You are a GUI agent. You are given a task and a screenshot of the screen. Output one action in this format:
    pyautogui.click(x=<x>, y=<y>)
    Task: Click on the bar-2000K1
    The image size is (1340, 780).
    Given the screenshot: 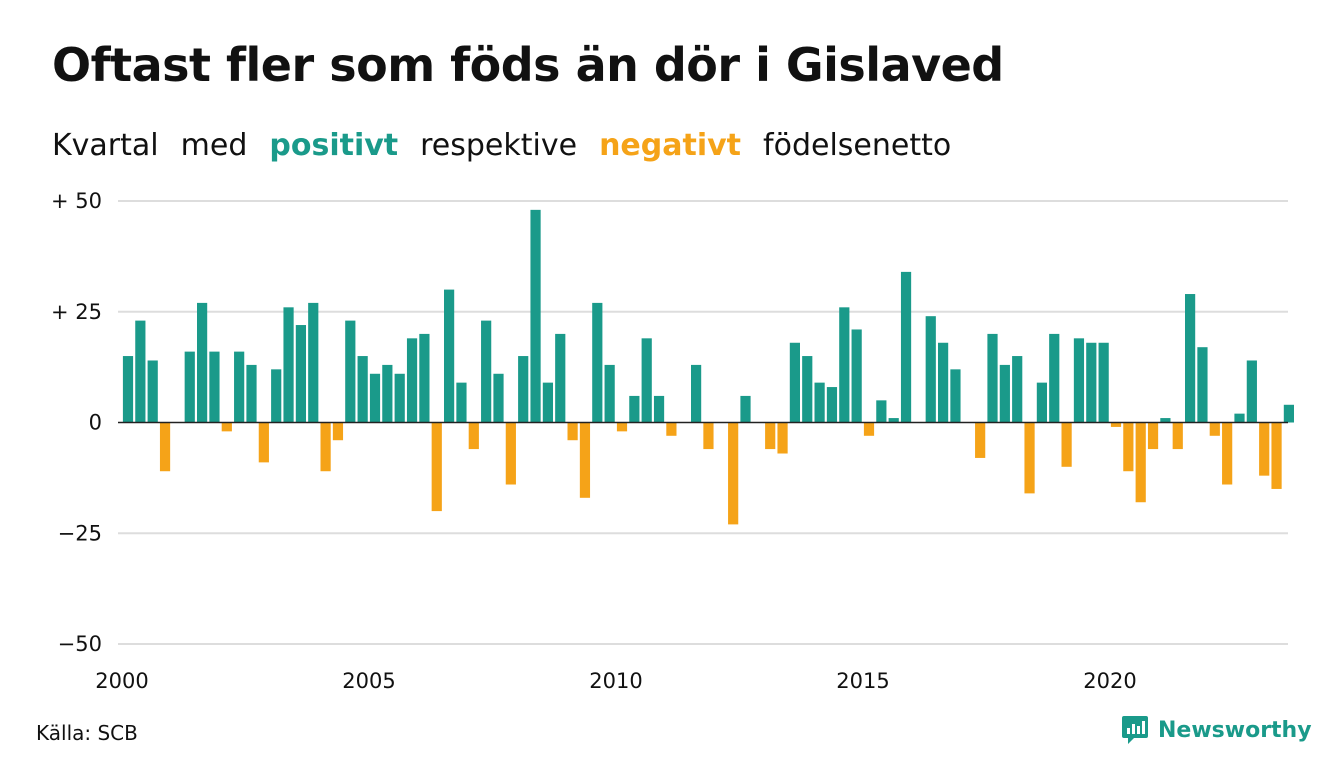 What is the action you would take?
    pyautogui.click(x=128, y=389)
    